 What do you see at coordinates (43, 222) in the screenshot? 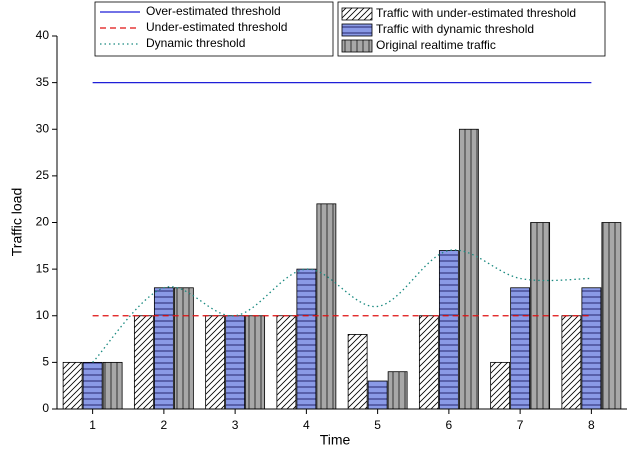
I see `y-tick-label: 20` at bounding box center [43, 222].